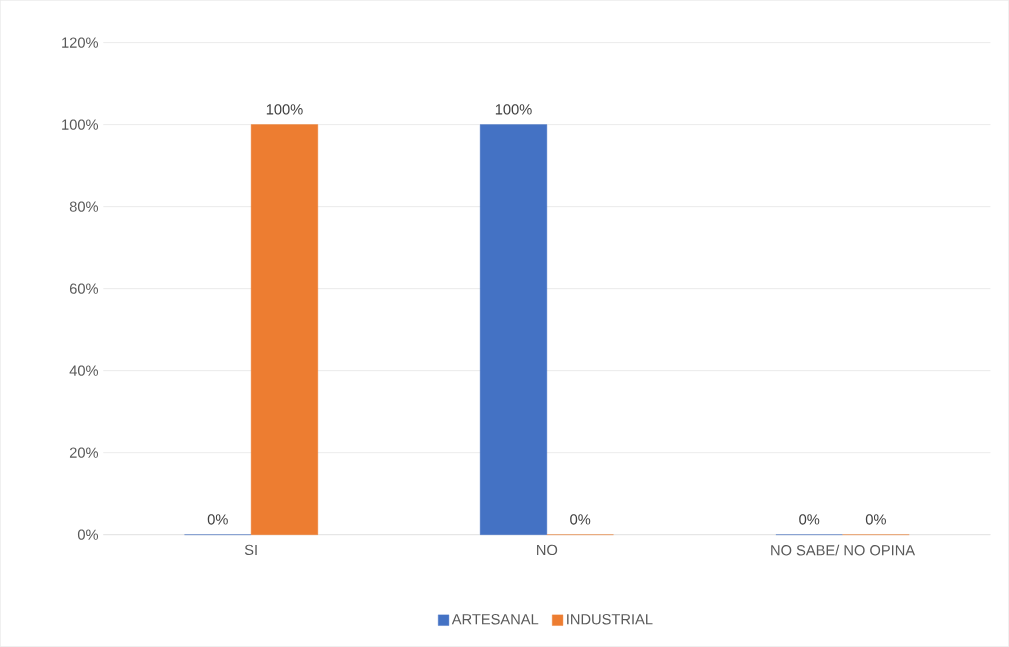 This screenshot has height=647, width=1009. What do you see at coordinates (547, 550) in the screenshot?
I see `x-tick-label: NO` at bounding box center [547, 550].